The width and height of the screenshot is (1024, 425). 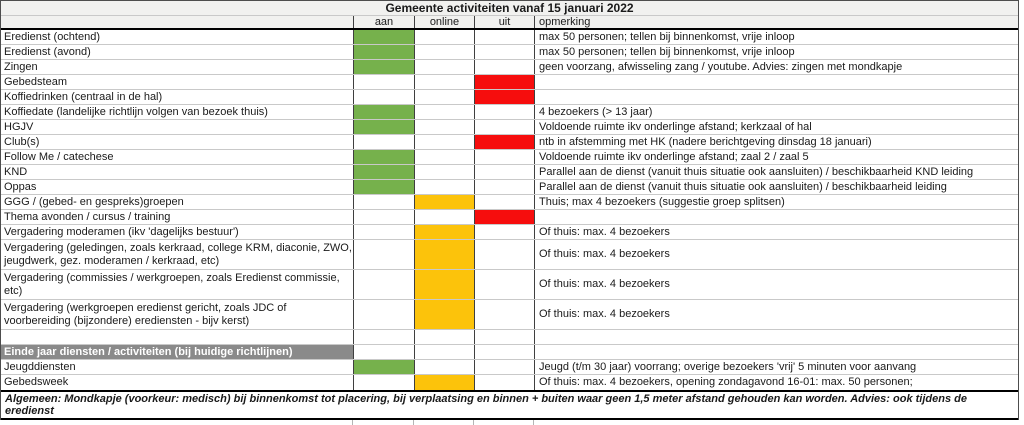 I want to click on activity-cell: KND, so click(x=16, y=171).